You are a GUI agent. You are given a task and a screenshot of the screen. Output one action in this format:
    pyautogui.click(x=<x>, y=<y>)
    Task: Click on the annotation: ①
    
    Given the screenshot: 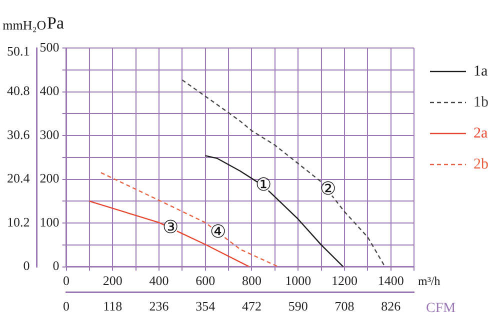 What is the action you would take?
    pyautogui.click(x=263, y=184)
    